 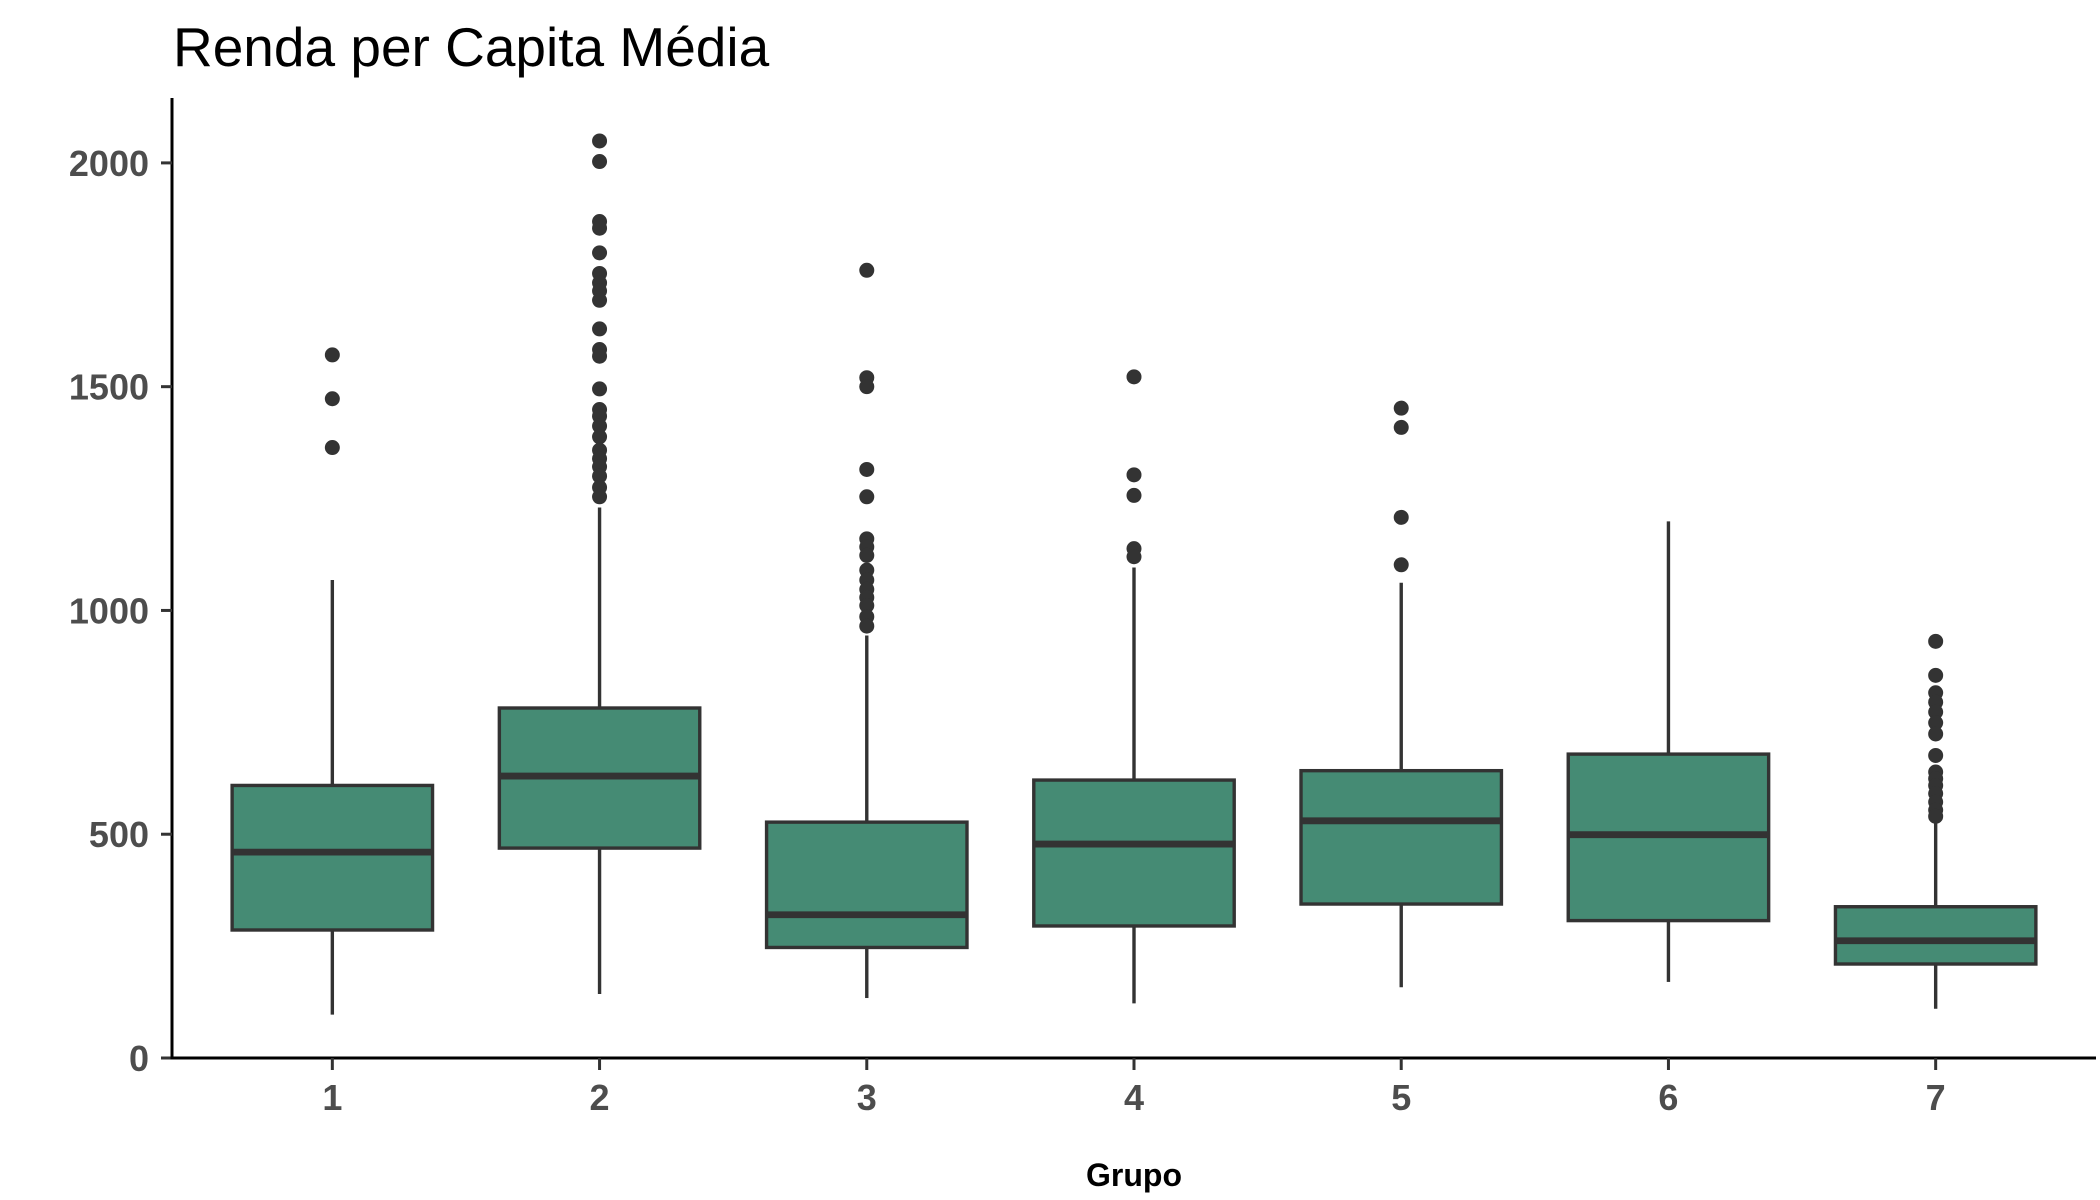 What do you see at coordinates (1668, 1097) in the screenshot?
I see `x-tick-label: 6` at bounding box center [1668, 1097].